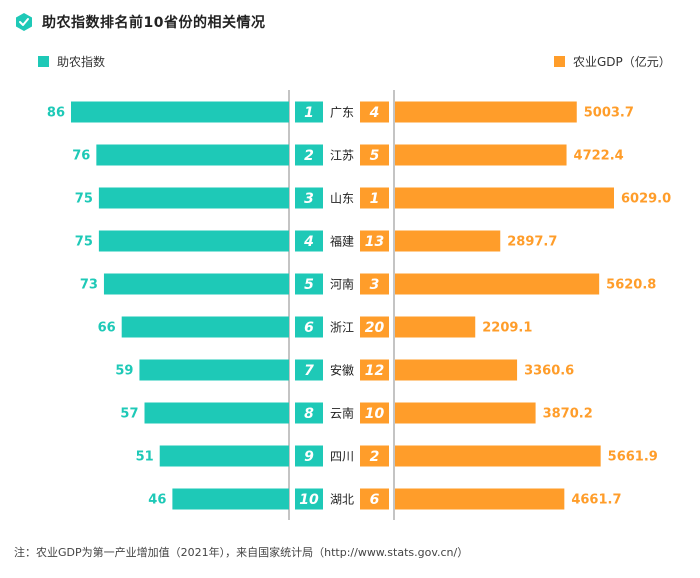 The image size is (700, 578). I want to click on index-rank-label: 5, so click(309, 285).